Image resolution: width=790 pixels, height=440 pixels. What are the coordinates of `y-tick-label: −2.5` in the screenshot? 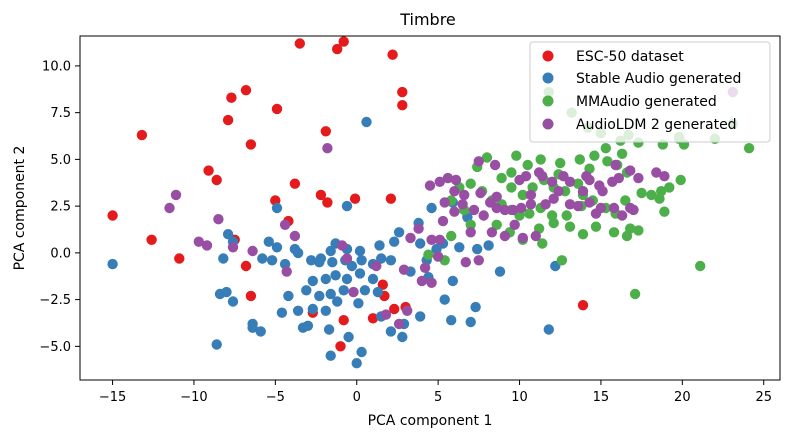 It's located at (55, 300).